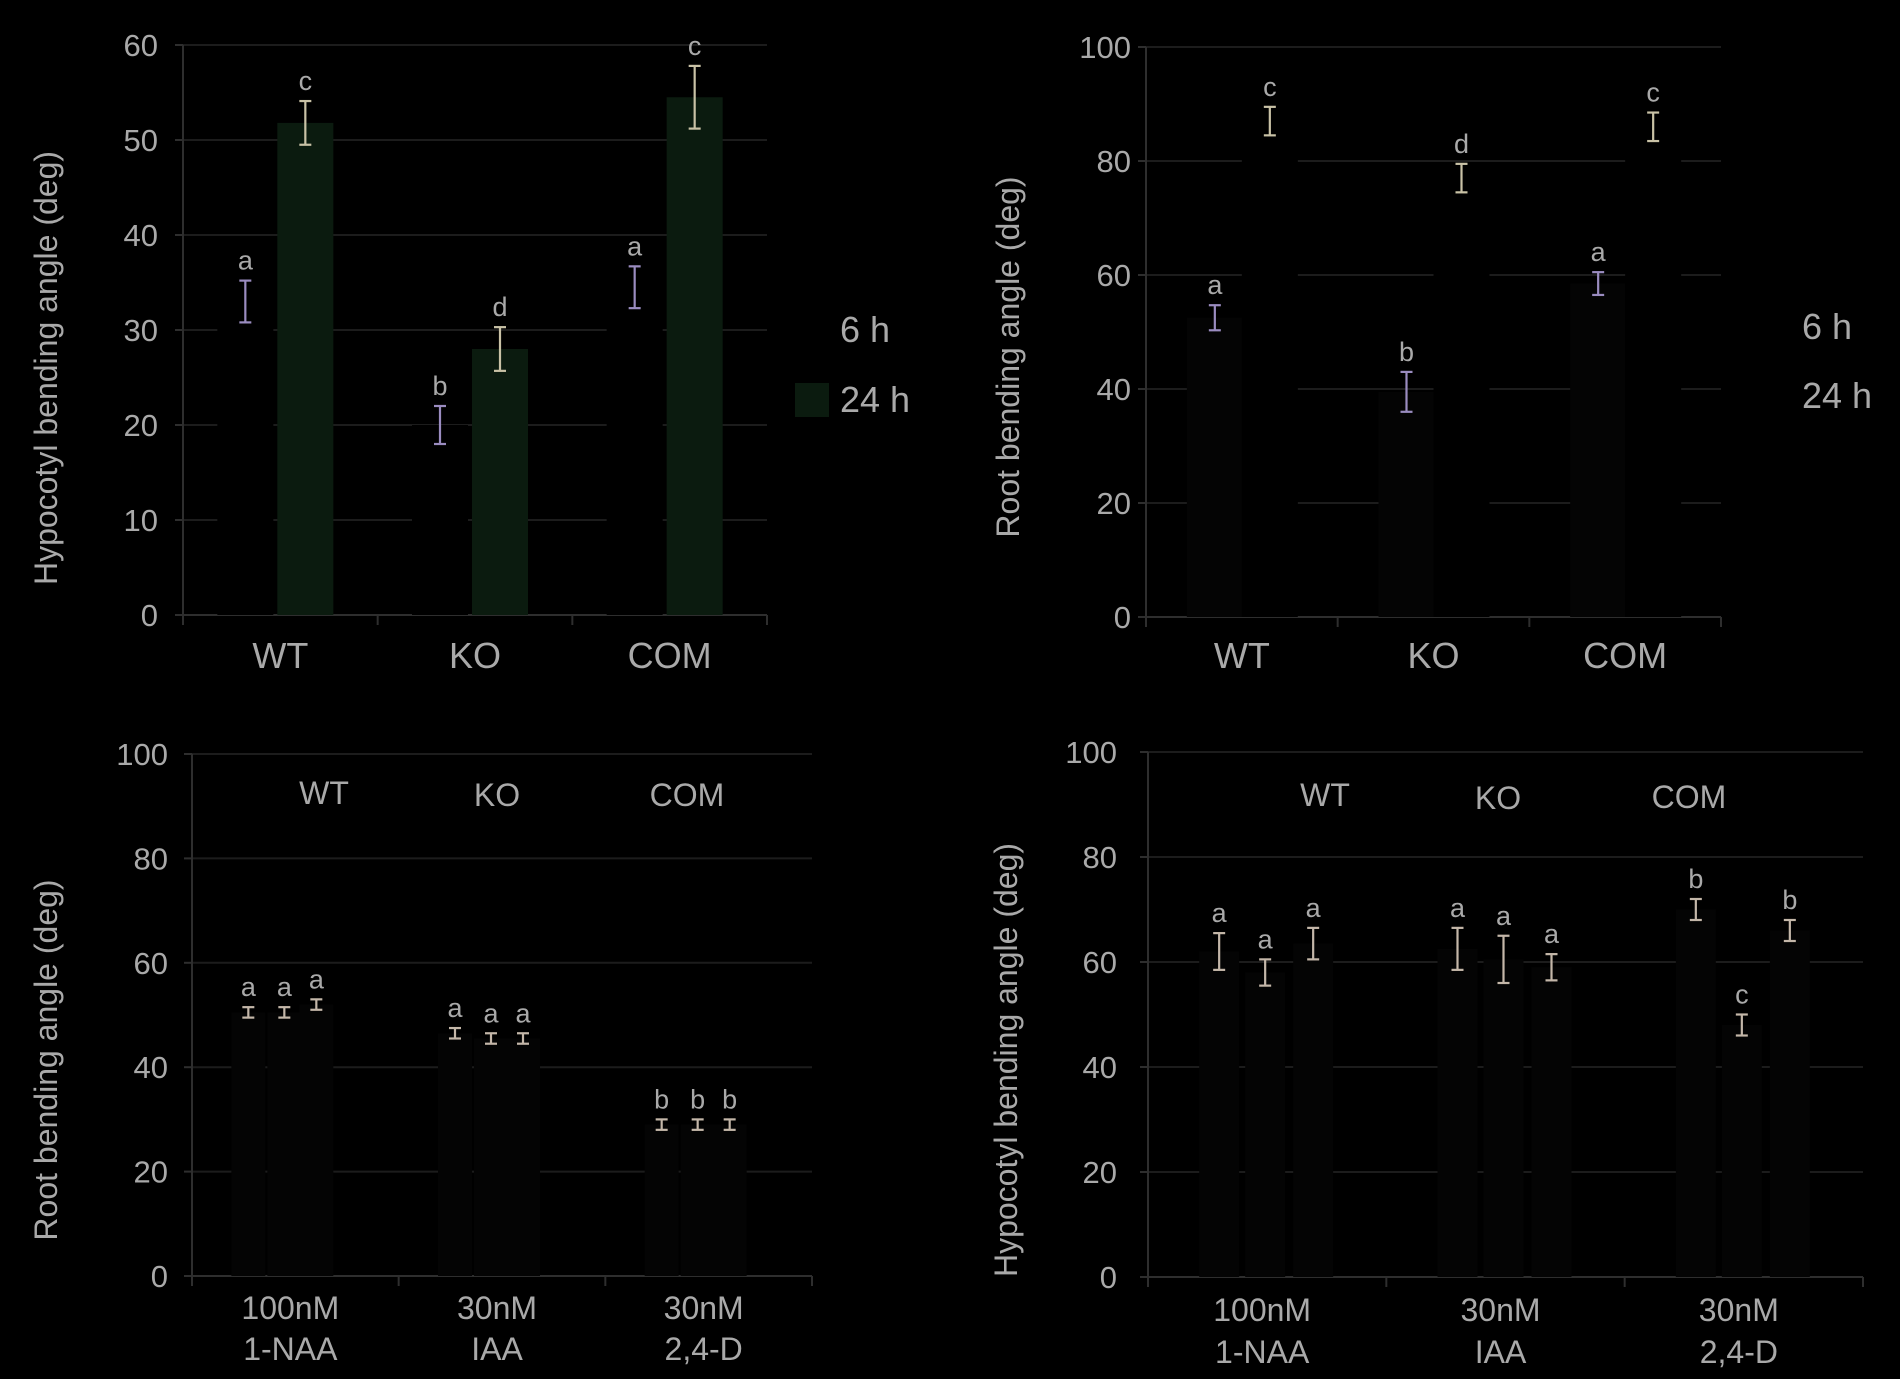 The image size is (1900, 1379). Describe the element at coordinates (1242, 655) in the screenshot. I see `x-tick-label: WT` at that location.